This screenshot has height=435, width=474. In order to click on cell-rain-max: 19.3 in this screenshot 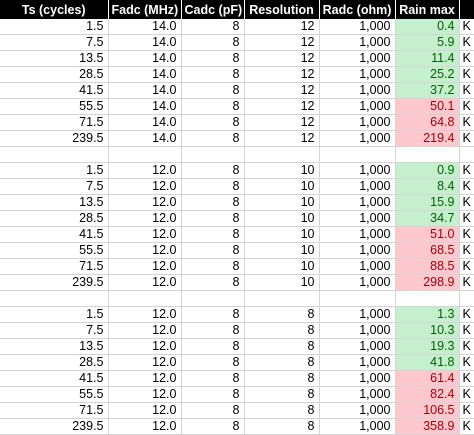, I will do `click(427, 346)`.